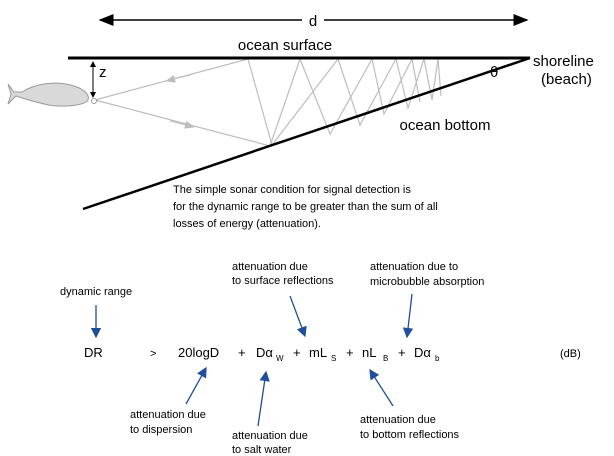  What do you see at coordinates (437, 358) in the screenshot?
I see `equation-subscript: b` at bounding box center [437, 358].